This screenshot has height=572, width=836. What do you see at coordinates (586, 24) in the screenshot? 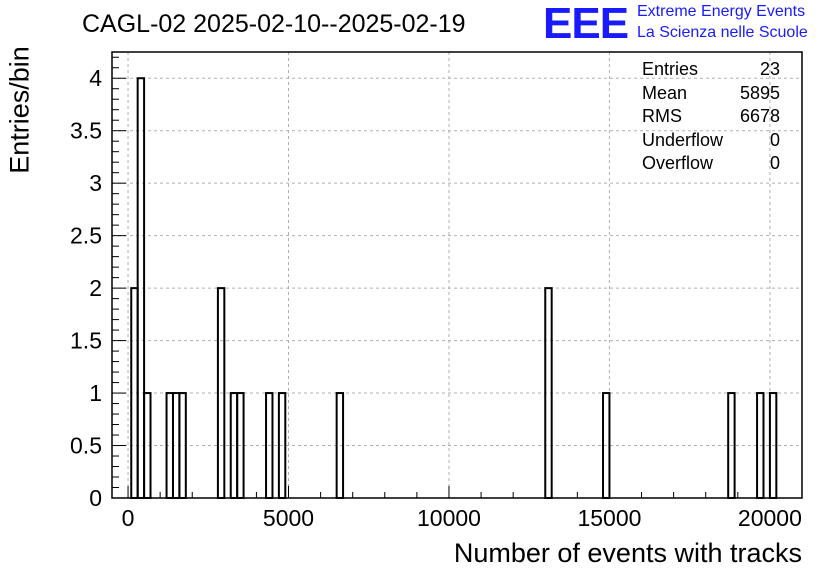
I see `eee-logo: EEE` at bounding box center [586, 24].